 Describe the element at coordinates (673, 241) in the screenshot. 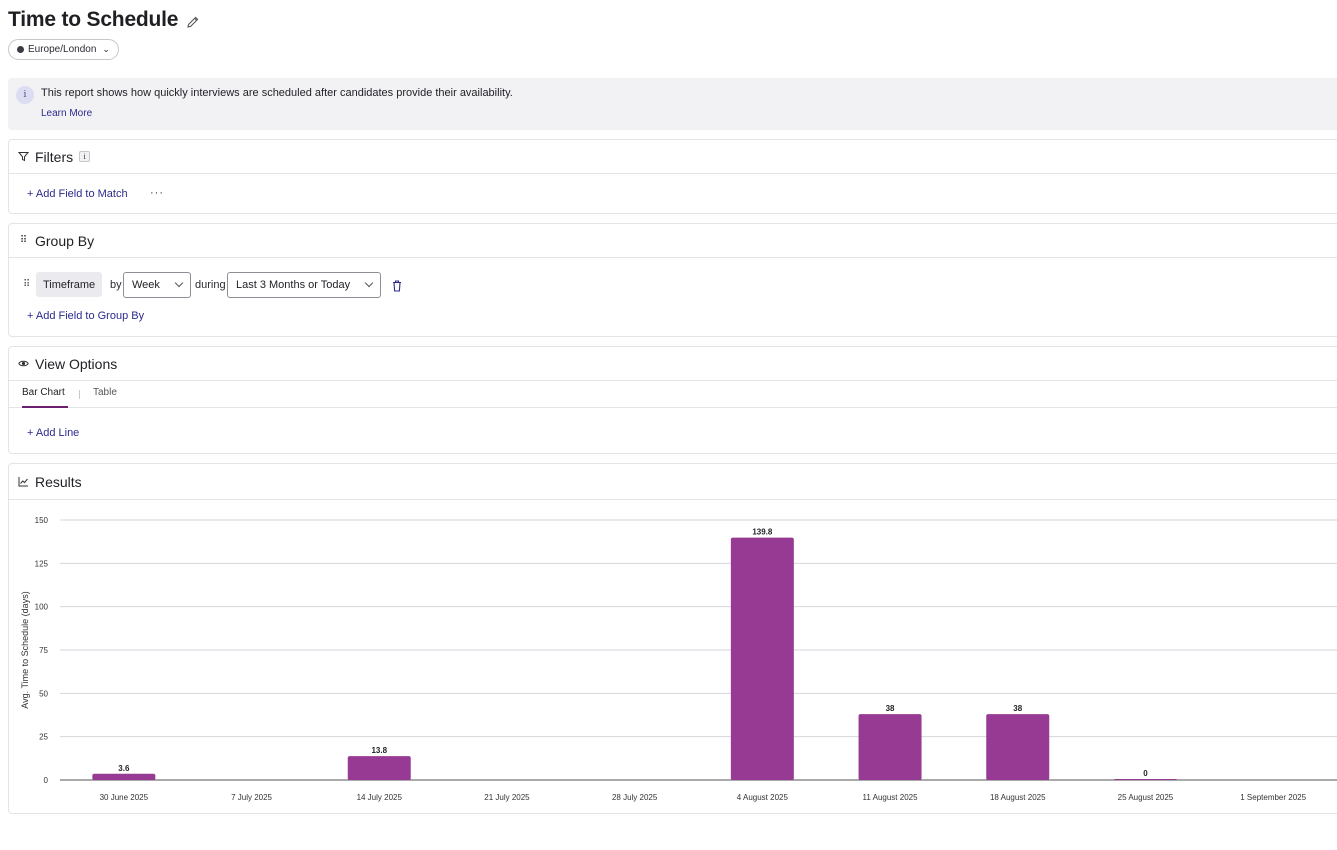

I see `group-by-header: ⠿ Group By` at that location.